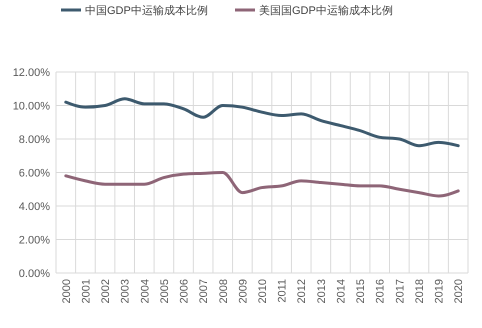  Describe the element at coordinates (34, 240) in the screenshot. I see `y-tick-label: 2.00%` at that location.